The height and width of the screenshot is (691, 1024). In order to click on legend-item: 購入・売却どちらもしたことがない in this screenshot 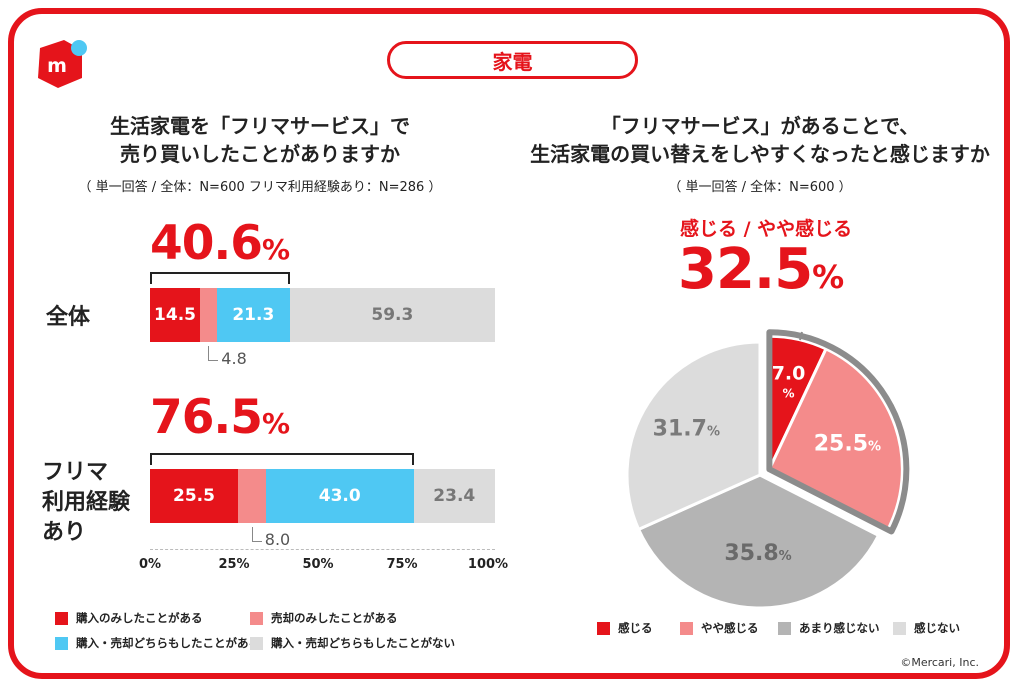, I will do `click(352, 643)`.